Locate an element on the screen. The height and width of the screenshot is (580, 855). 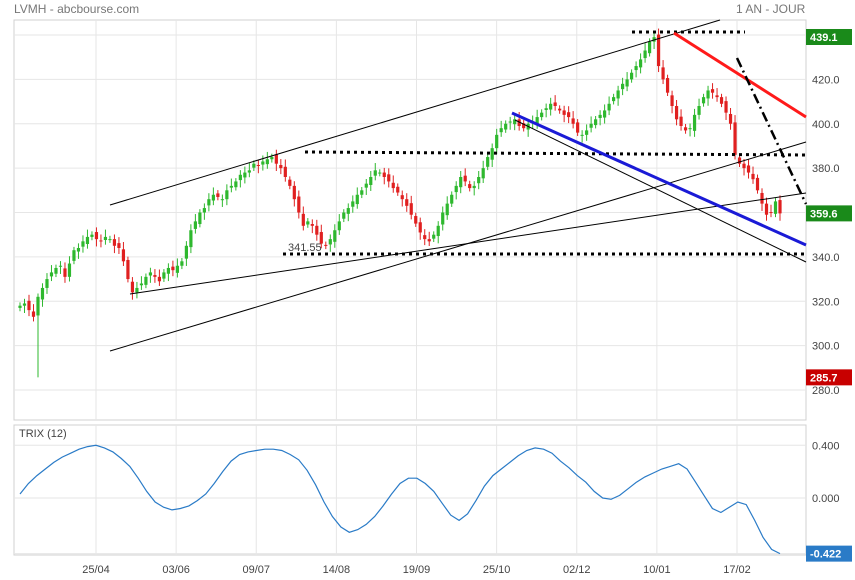
x-tick-label: 17/02 is located at coordinates (737, 570).